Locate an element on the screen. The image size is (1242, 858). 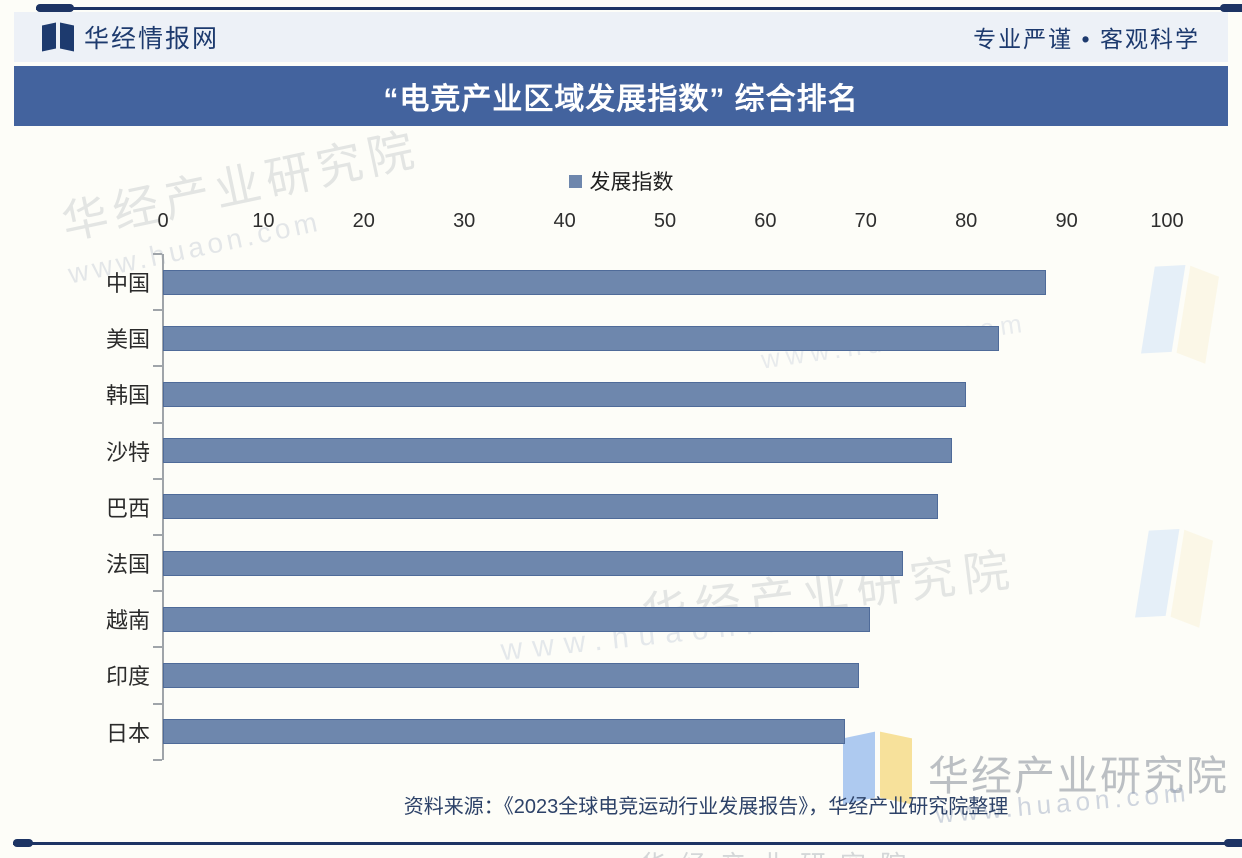
bar-美国 is located at coordinates (581, 338).